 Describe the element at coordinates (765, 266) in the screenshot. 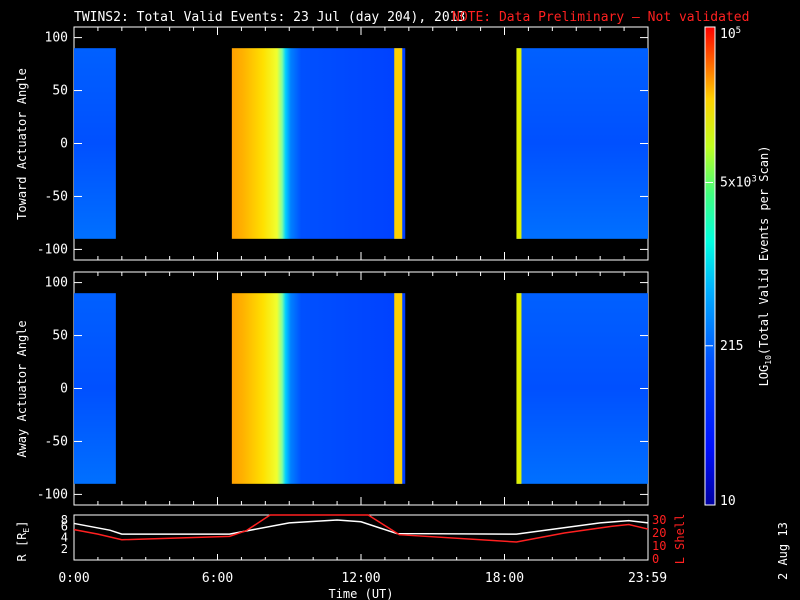

I see `colorbar-title: LOG10(Total Valid Events per Scan)` at that location.